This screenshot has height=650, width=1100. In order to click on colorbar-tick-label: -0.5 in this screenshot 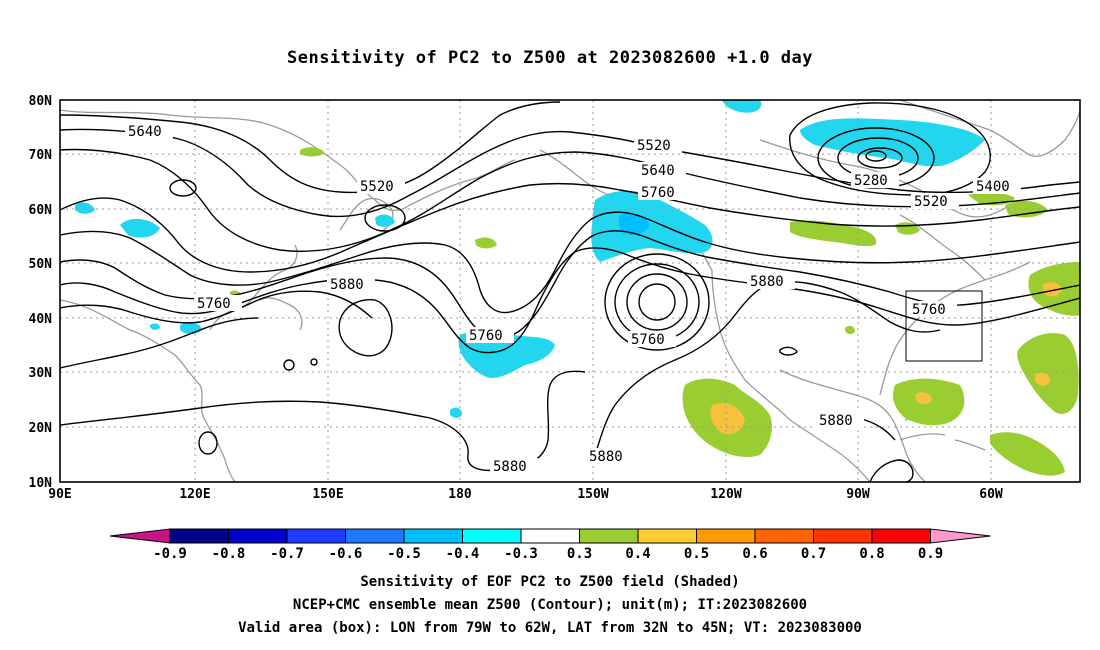, I will do `click(404, 554)`.